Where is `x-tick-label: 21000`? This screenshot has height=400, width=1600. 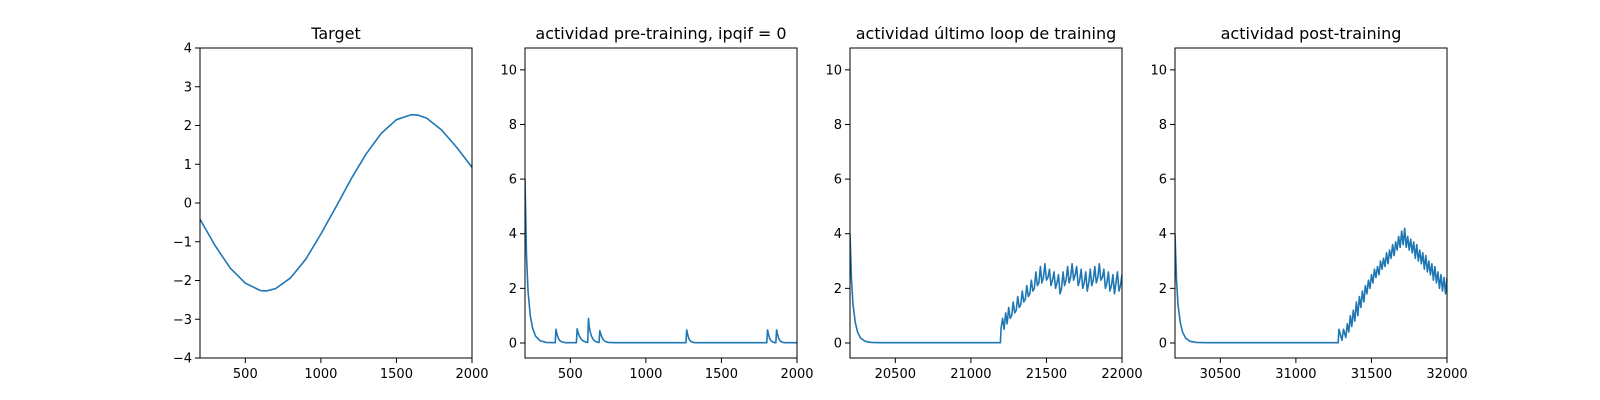
x-tick-label: 21000 is located at coordinates (970, 374).